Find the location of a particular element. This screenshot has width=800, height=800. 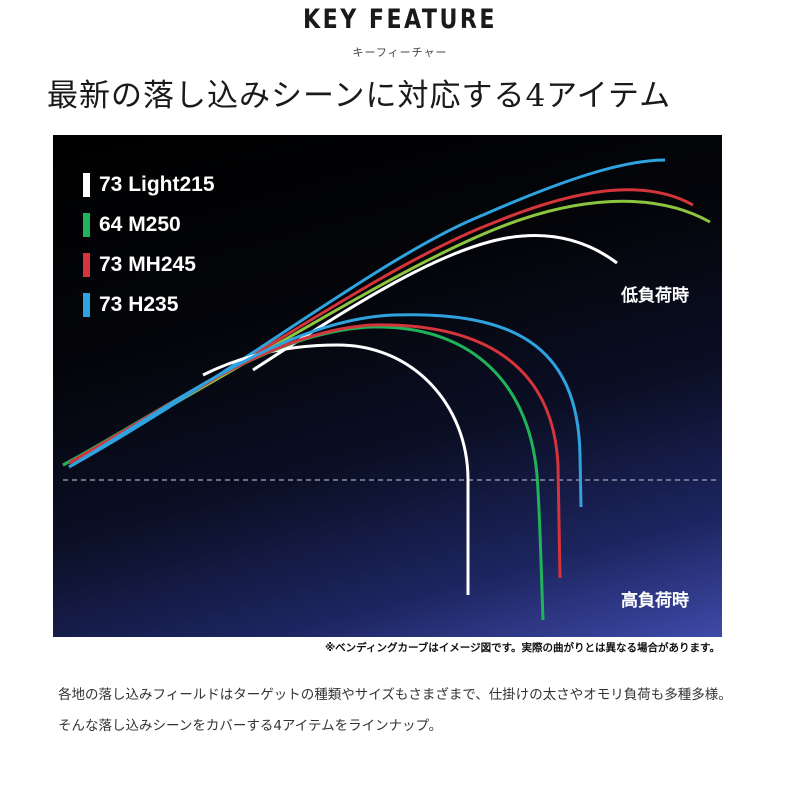

legend-label: 73 MH245 is located at coordinates (147, 264).